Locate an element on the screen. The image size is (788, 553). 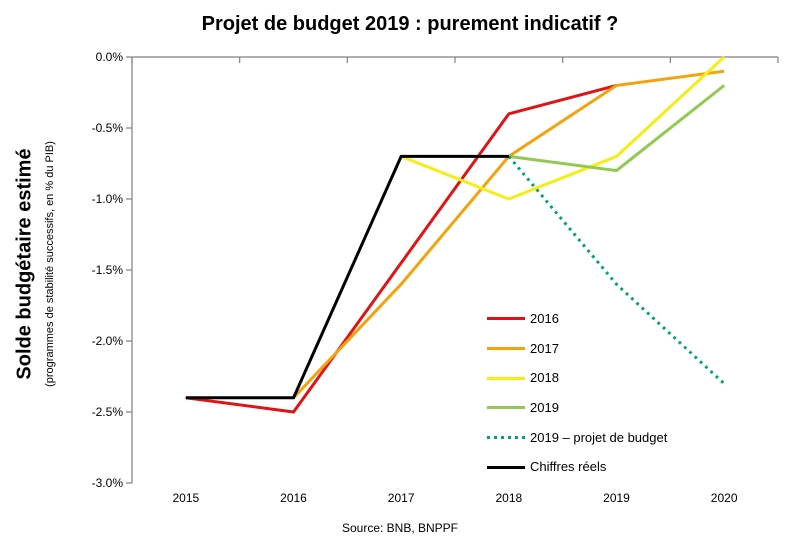
x-axis-label: 2020 is located at coordinates (724, 498).